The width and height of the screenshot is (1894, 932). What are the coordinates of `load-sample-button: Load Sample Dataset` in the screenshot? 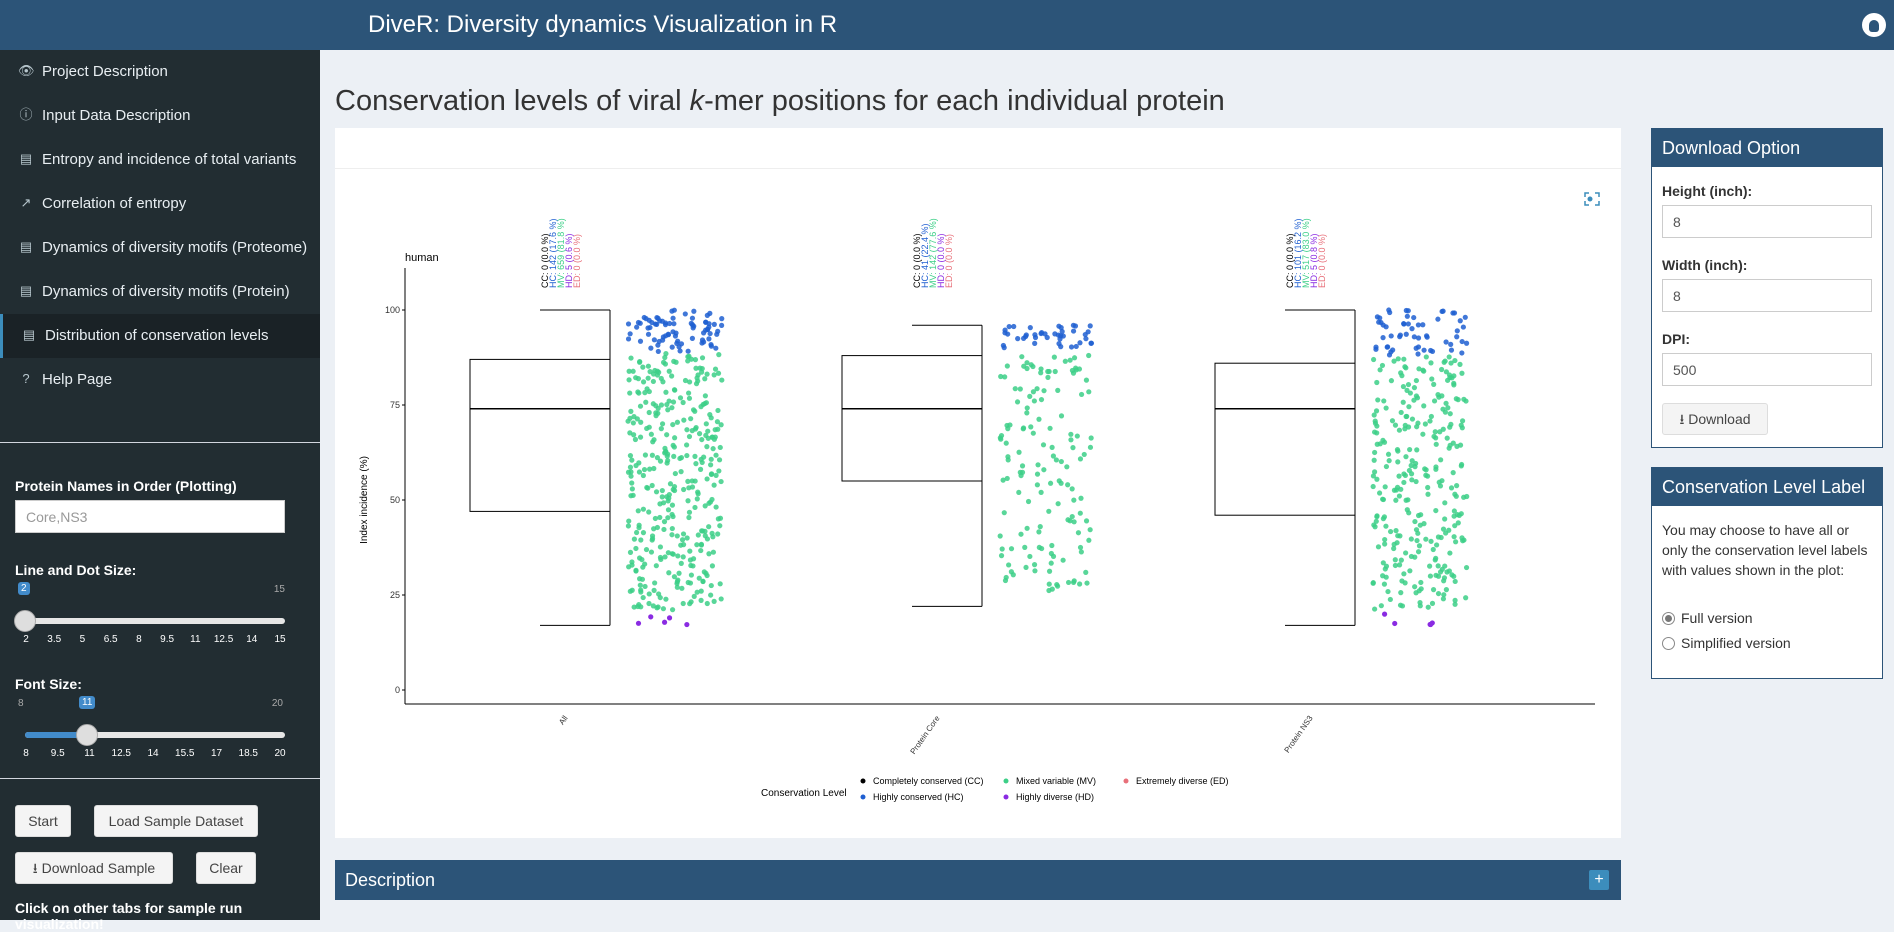 It's located at (176, 821).